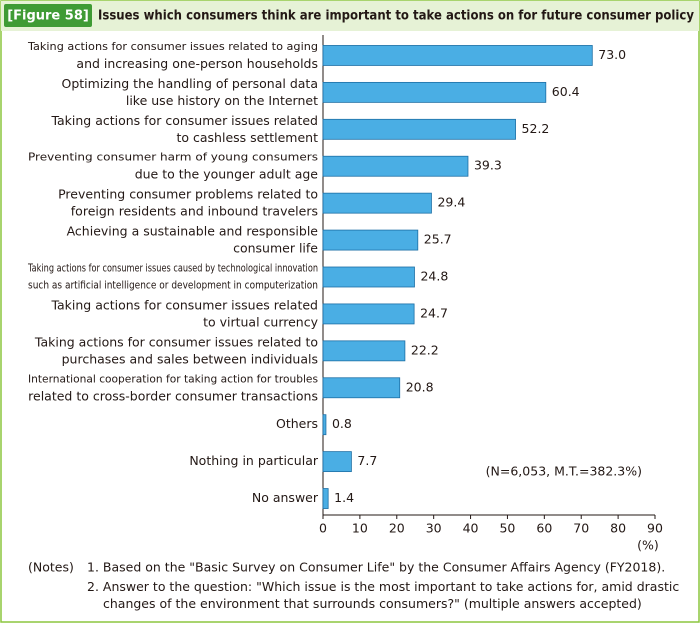 This screenshot has height=623, width=700. Describe the element at coordinates (618, 528) in the screenshot. I see `x-tick-label: 80` at that location.